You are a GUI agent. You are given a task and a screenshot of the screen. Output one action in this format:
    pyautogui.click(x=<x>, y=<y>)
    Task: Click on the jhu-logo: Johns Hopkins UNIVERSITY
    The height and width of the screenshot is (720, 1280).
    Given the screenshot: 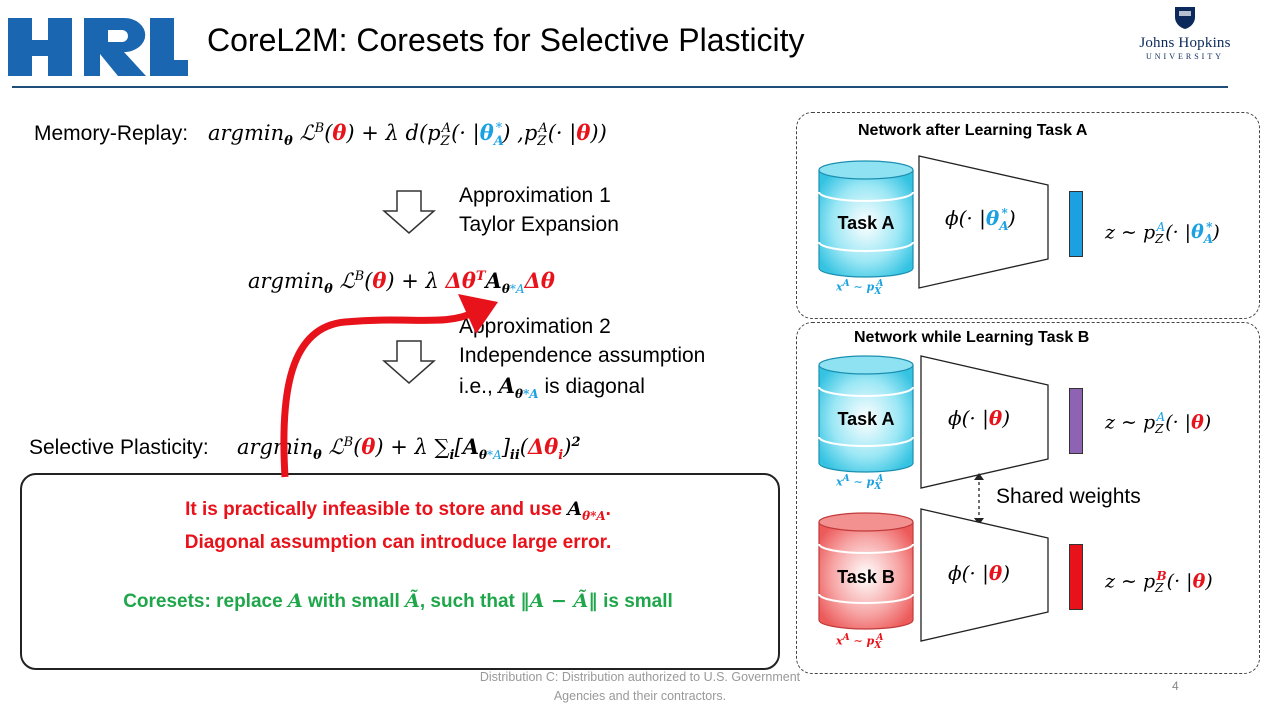 What is the action you would take?
    pyautogui.click(x=1185, y=36)
    